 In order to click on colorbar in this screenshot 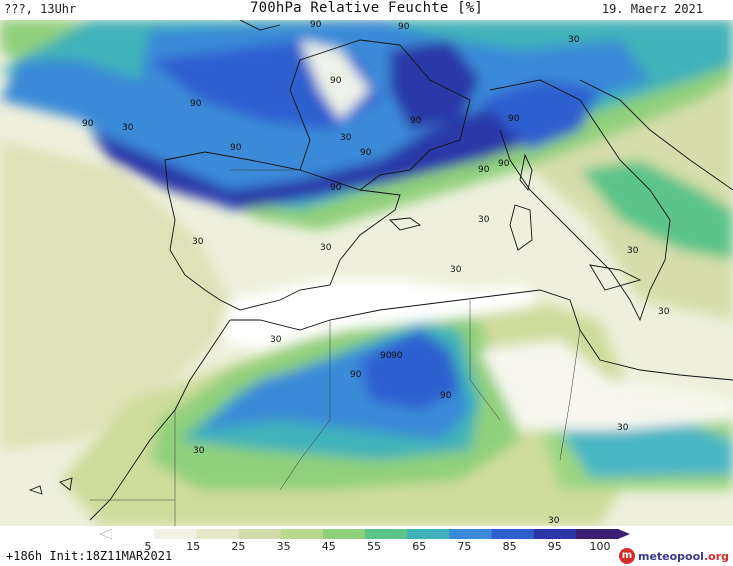, I will do `click(365, 534)`.